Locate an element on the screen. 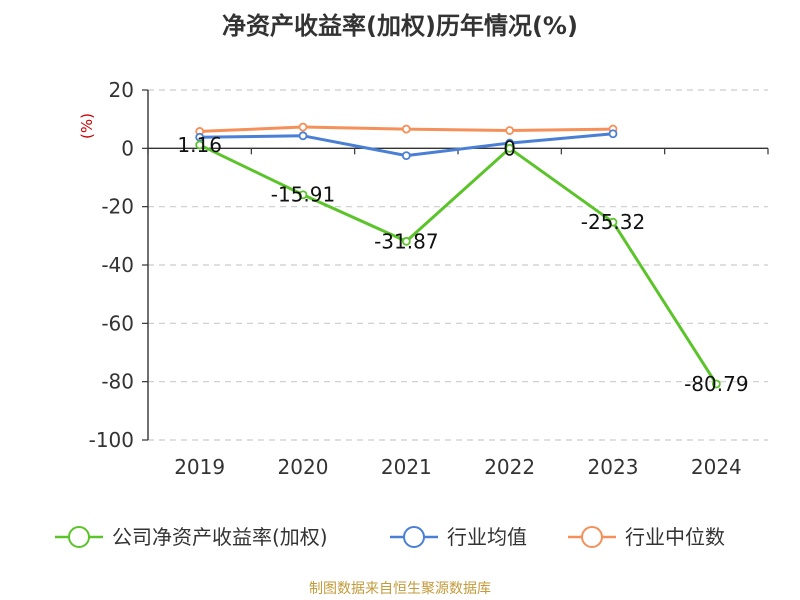  y-tick-label: -40 is located at coordinates (117, 265).